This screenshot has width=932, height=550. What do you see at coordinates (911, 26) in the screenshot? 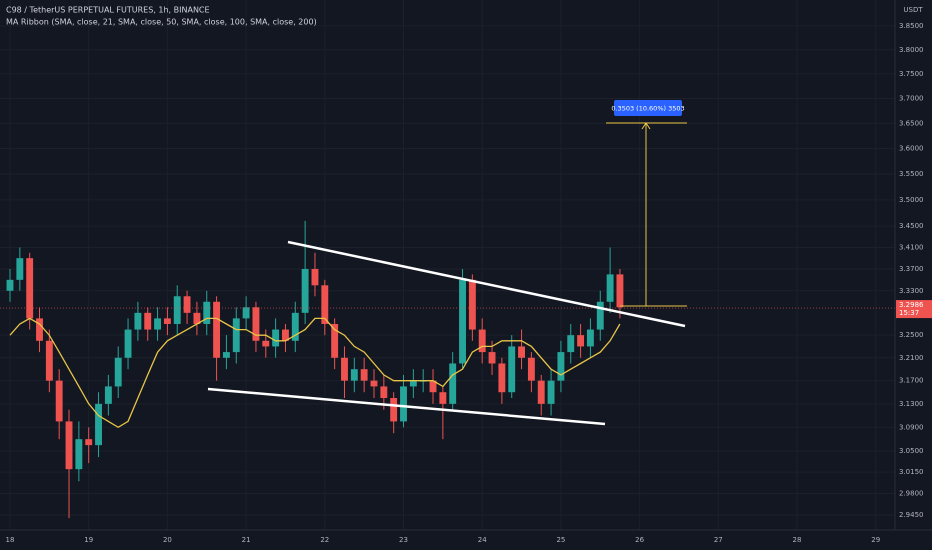
I see `y-tick-label: 3.8500` at bounding box center [911, 26].